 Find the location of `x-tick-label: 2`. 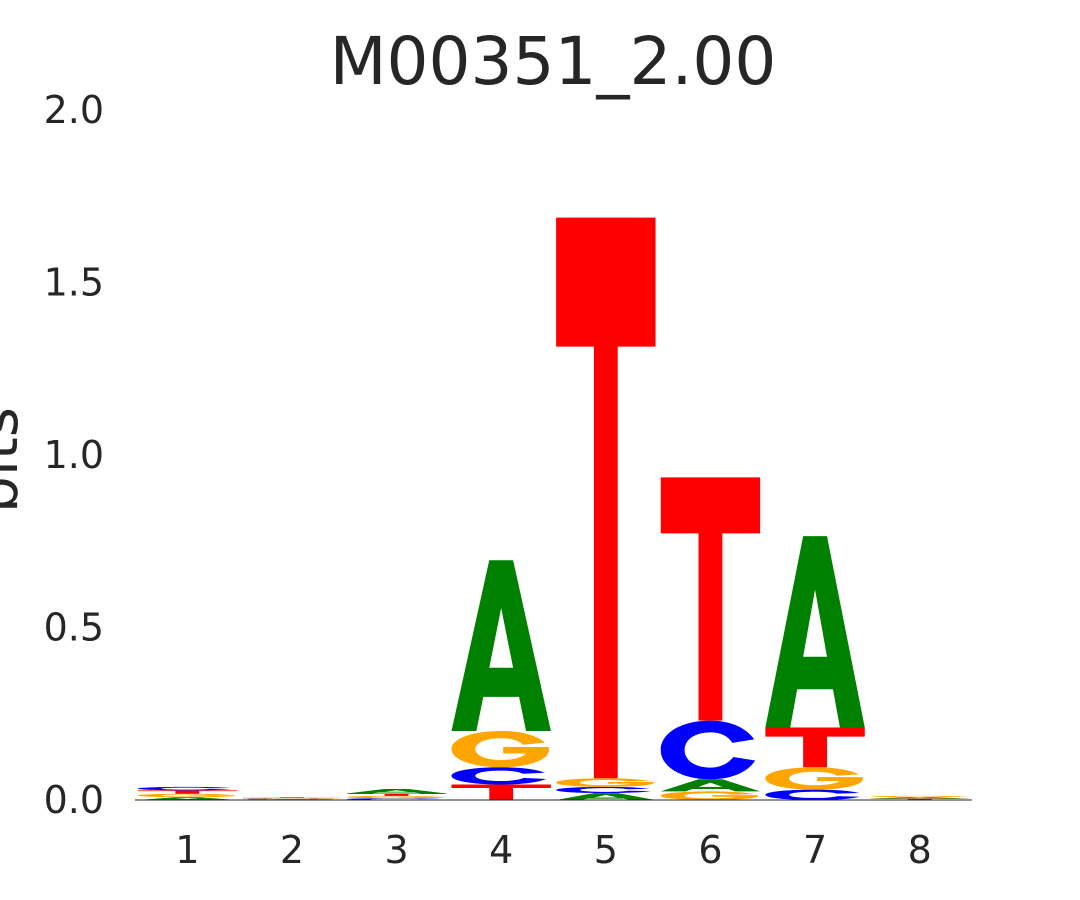

x-tick-label: 2 is located at coordinates (292, 850).